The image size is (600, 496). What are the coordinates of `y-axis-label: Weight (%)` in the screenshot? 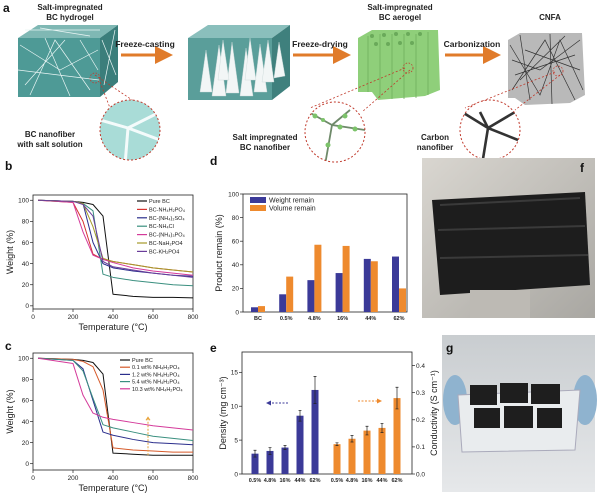 It's located at (10, 252).